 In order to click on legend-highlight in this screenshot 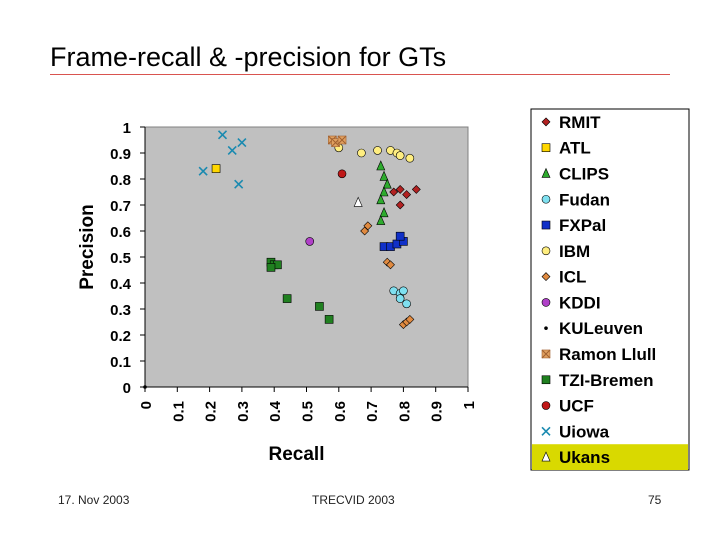, I will do `click(610, 457)`.